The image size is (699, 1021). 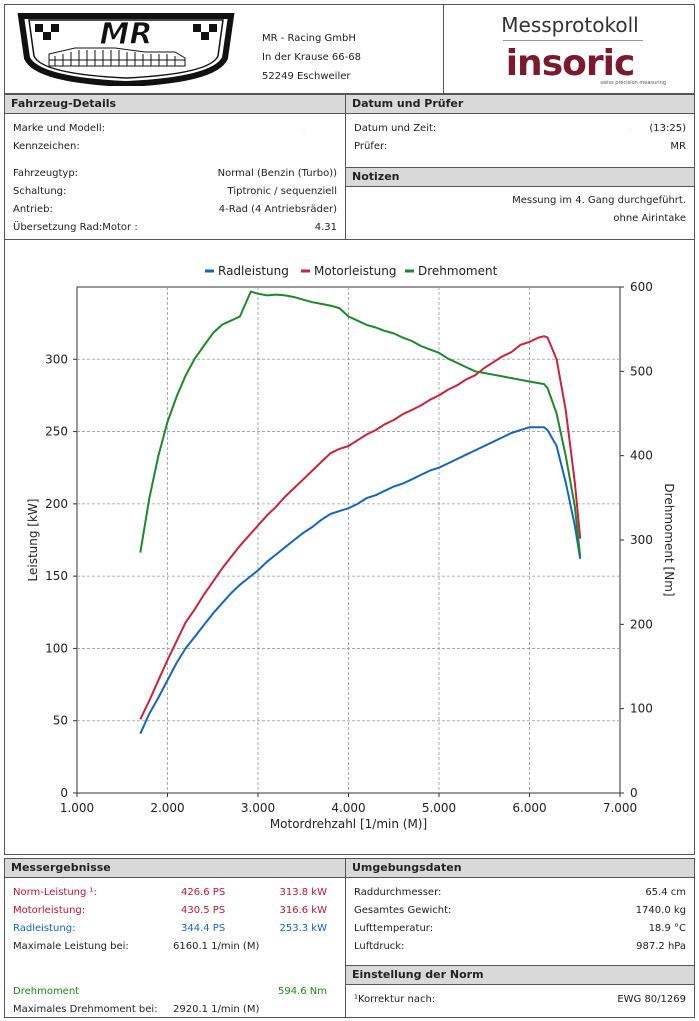 I want to click on vehicle-type-value: Normal (Benzin (Turbo)), so click(x=277, y=173).